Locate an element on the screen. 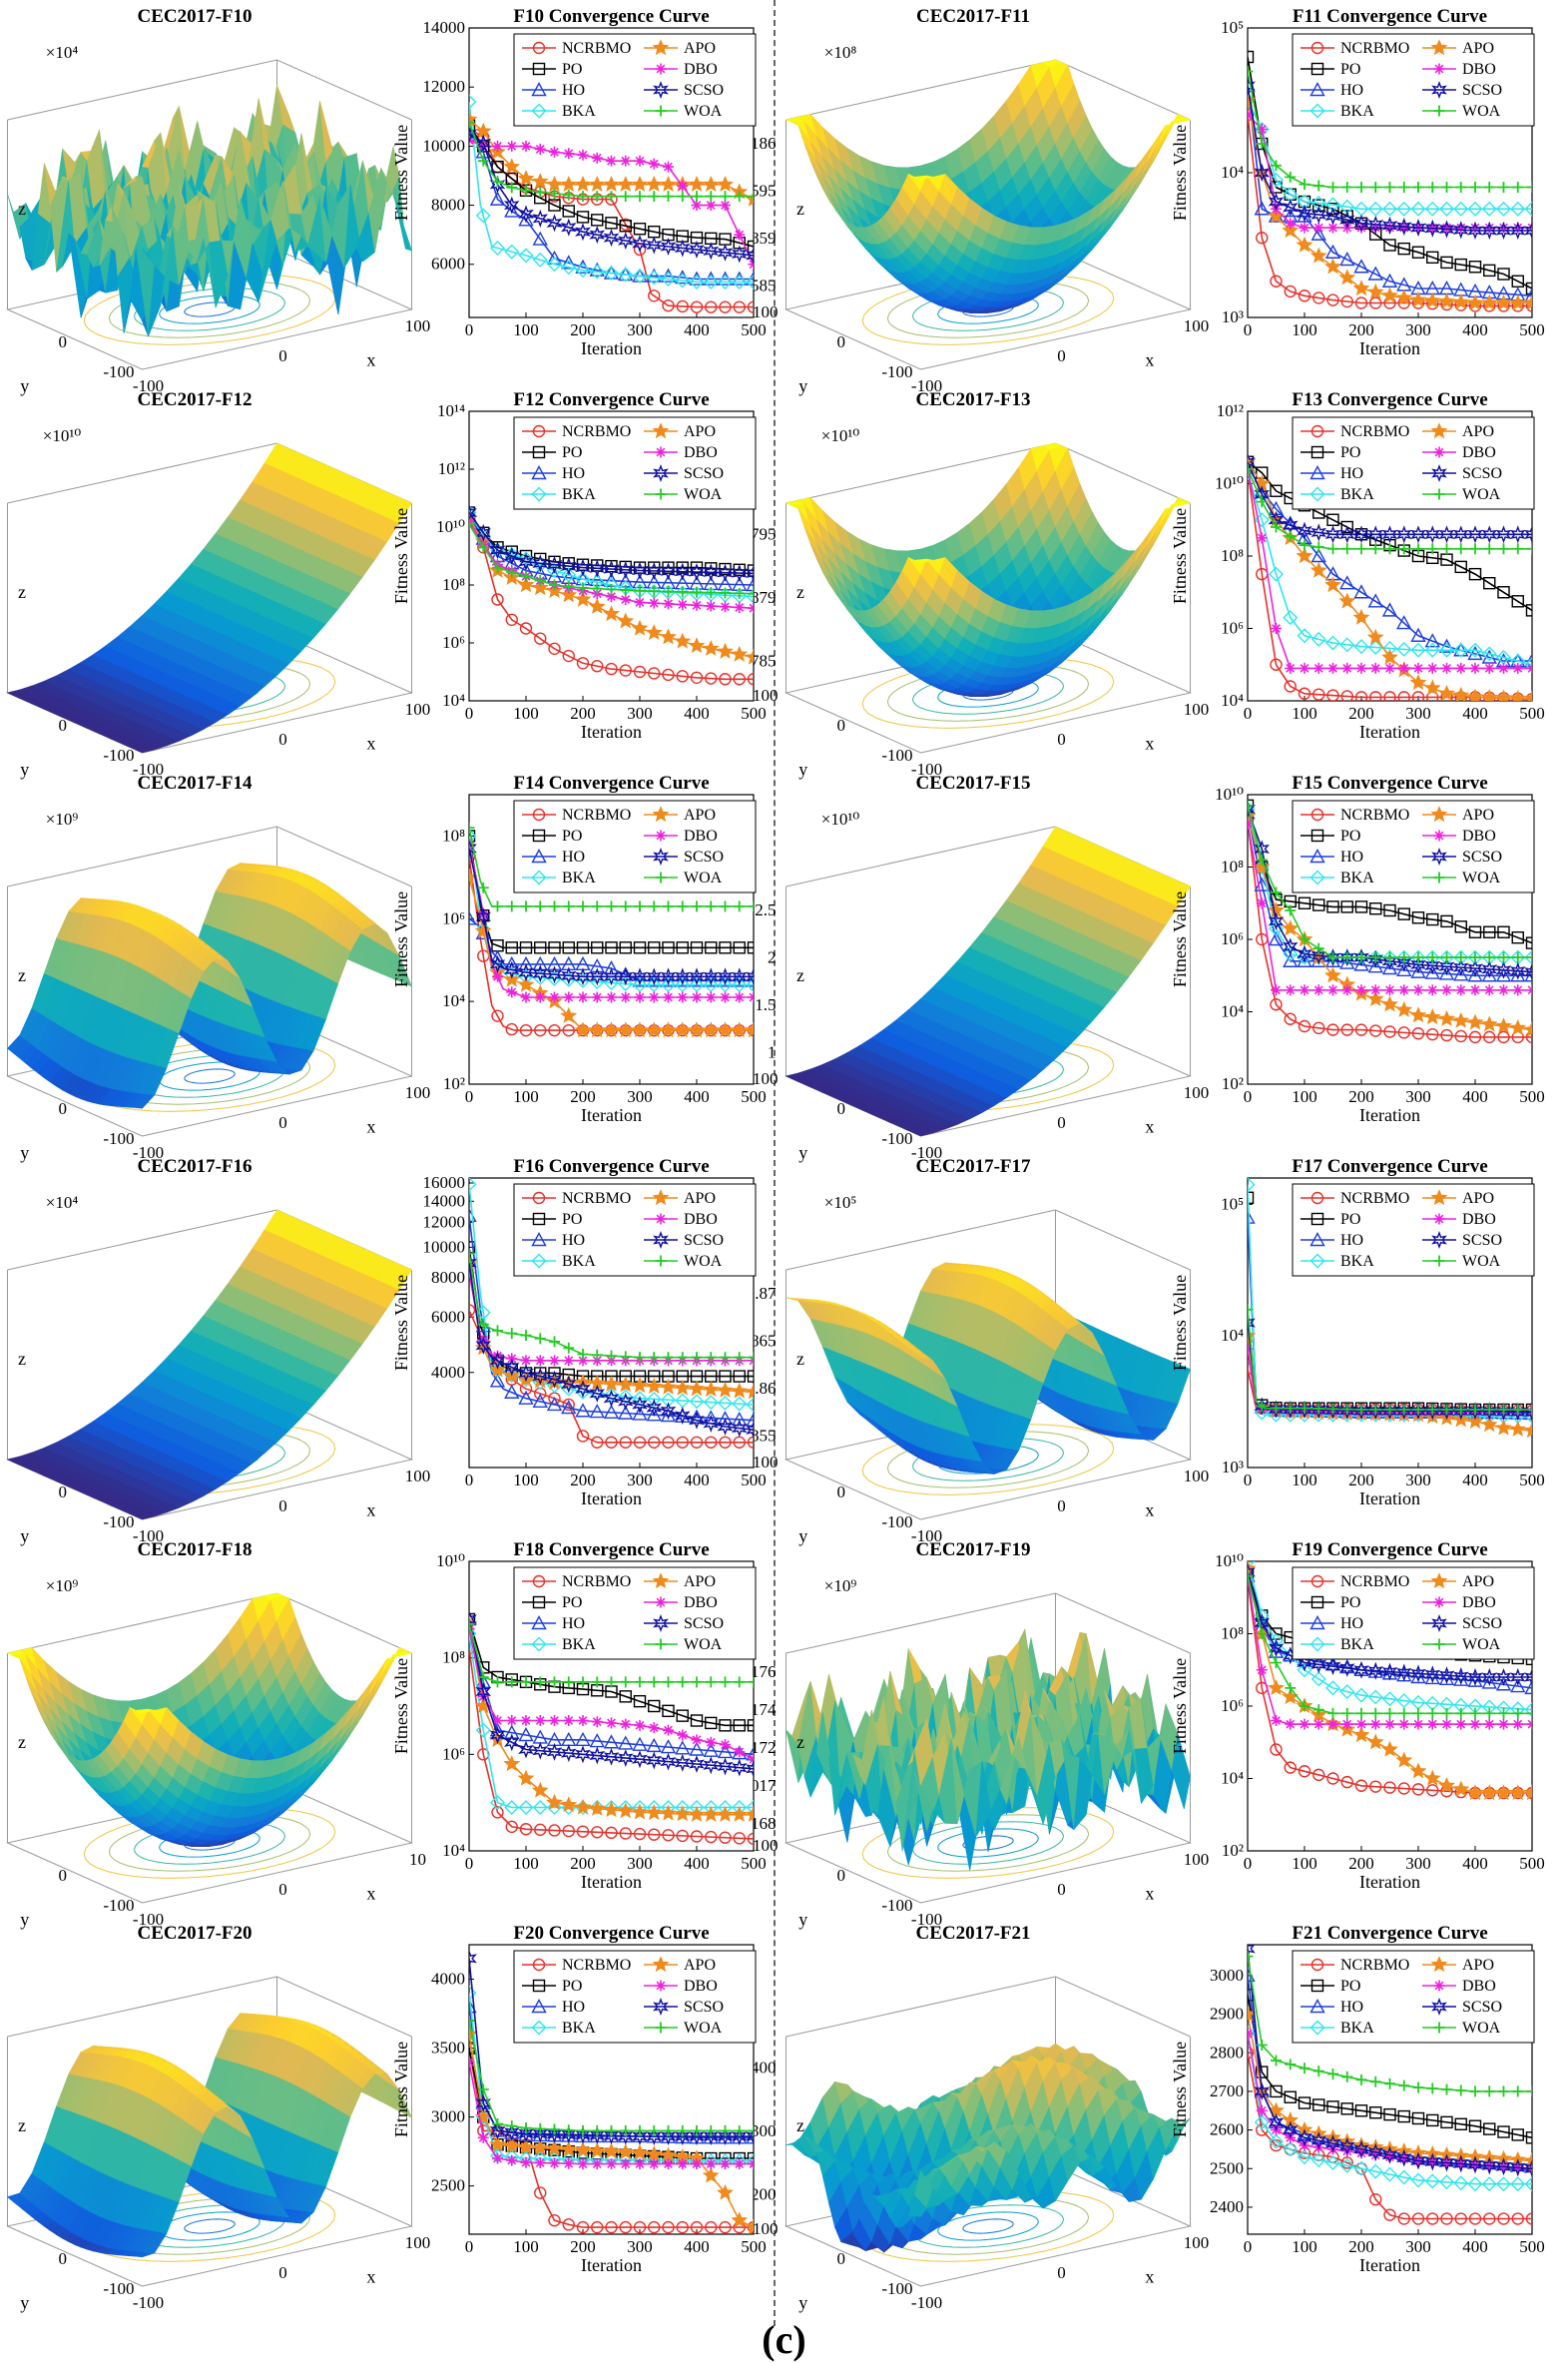  surface-title: CEC2017-F15 is located at coordinates (972, 783).